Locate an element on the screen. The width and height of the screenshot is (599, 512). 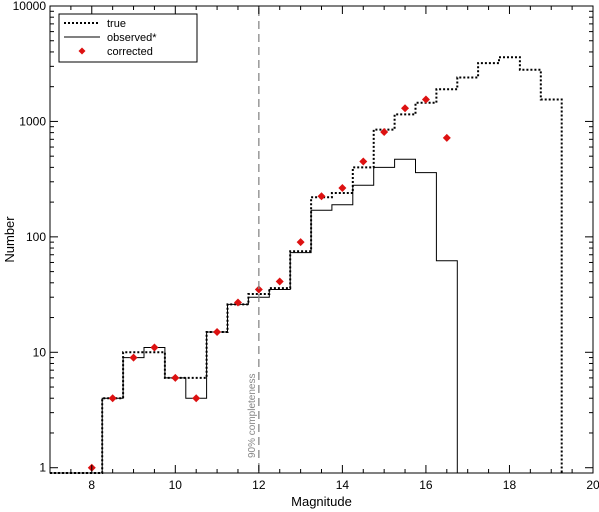
legend-label-true: true is located at coordinates (116, 24).